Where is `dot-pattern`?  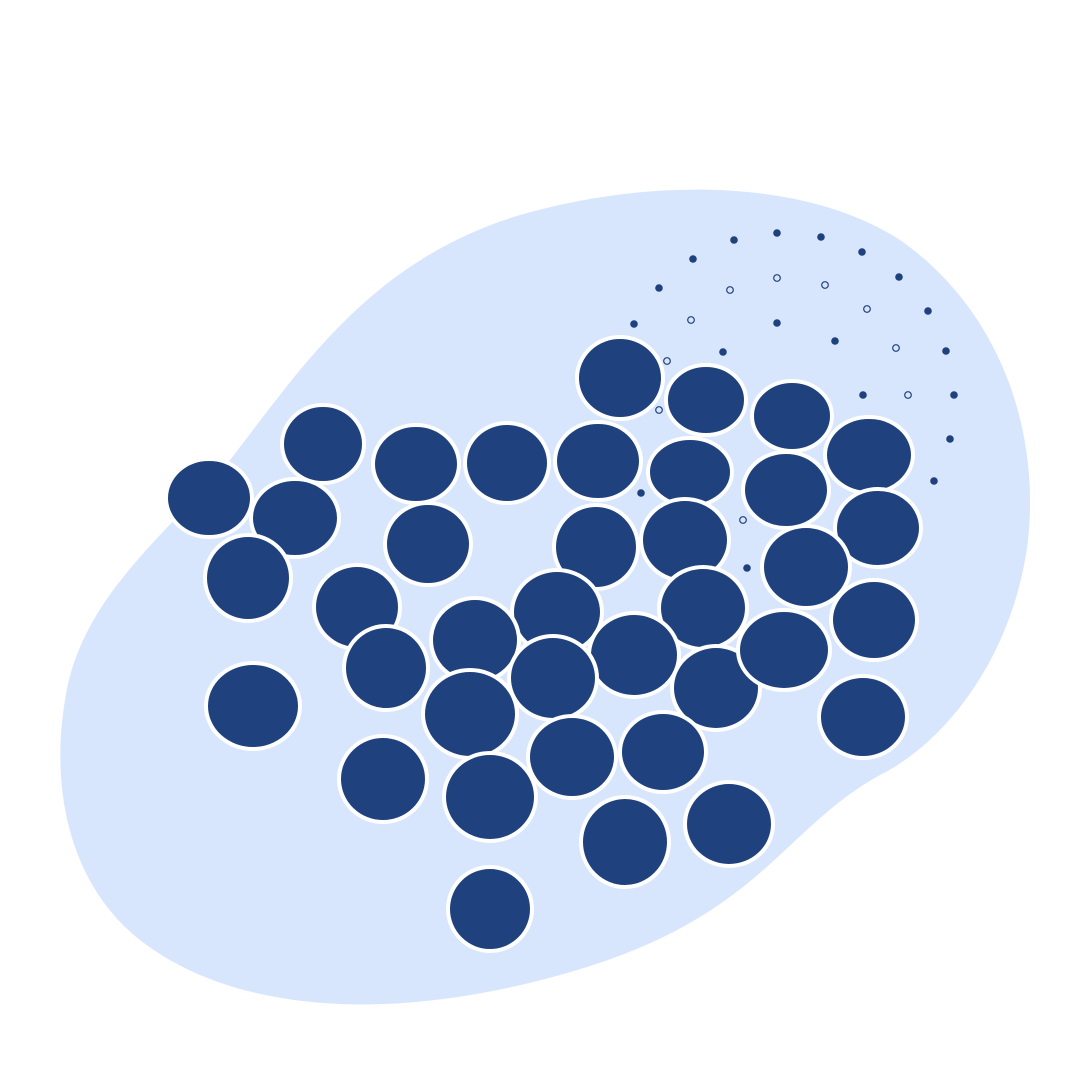 dot-pattern is located at coordinates (794, 400).